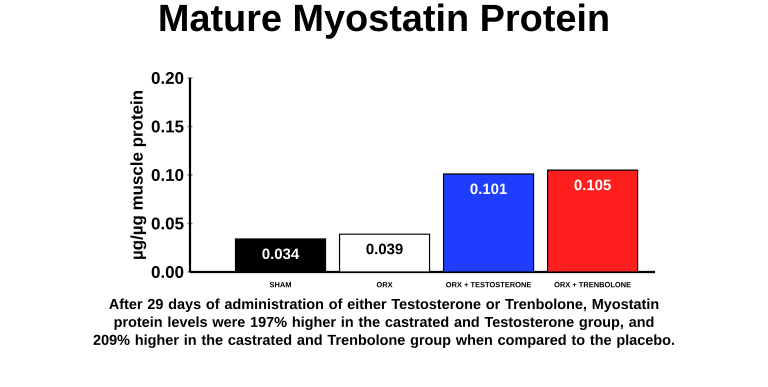 Image resolution: width=768 pixels, height=387 pixels. Describe the element at coordinates (168, 126) in the screenshot. I see `y-tick-label: 0.15` at that location.